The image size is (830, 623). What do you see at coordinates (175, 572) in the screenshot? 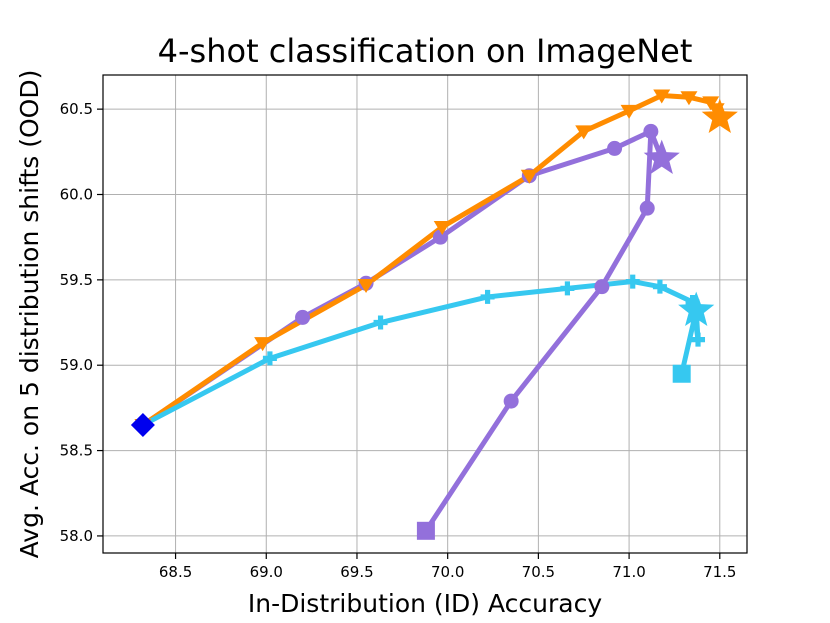
I see `x-tick-label: 68.5` at bounding box center [175, 572].